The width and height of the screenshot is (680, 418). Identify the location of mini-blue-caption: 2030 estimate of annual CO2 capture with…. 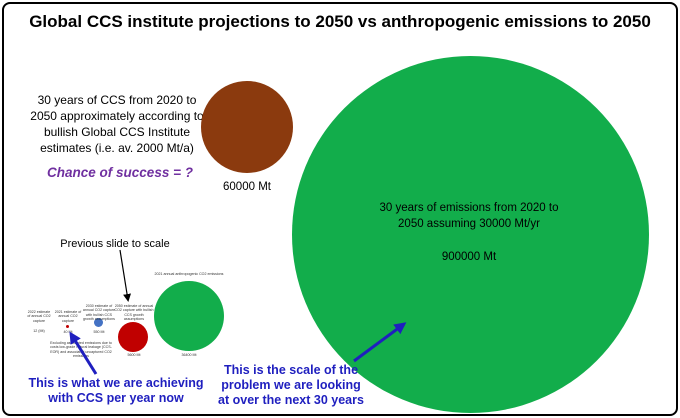
(99, 312).